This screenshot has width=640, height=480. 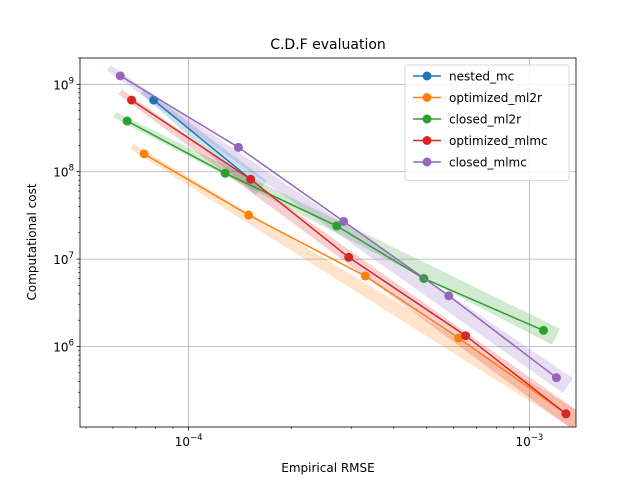 I want to click on closed_ml2r-legend-marker, so click(x=427, y=119).